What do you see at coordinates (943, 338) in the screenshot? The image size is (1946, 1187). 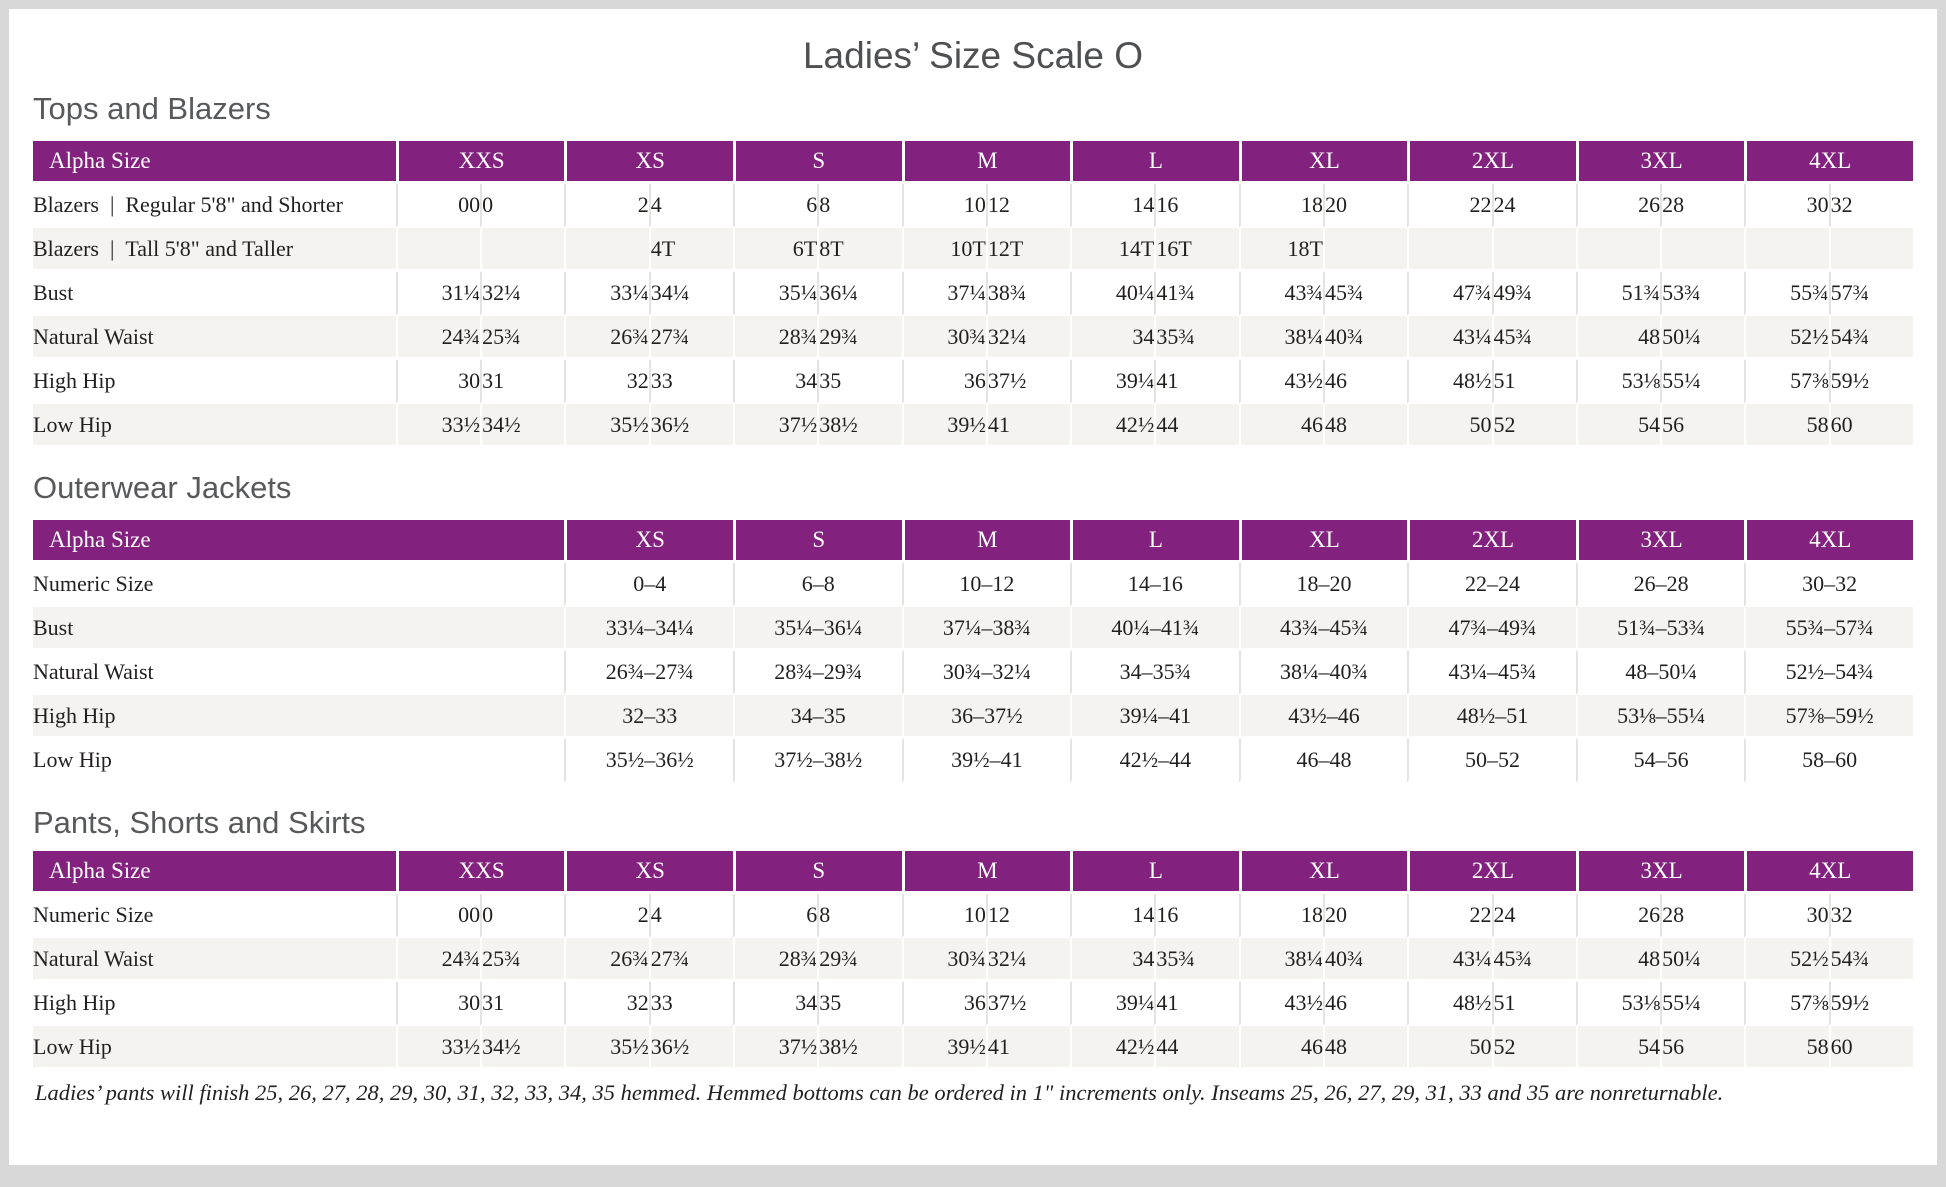 I see `size-cell: 30¾` at bounding box center [943, 338].